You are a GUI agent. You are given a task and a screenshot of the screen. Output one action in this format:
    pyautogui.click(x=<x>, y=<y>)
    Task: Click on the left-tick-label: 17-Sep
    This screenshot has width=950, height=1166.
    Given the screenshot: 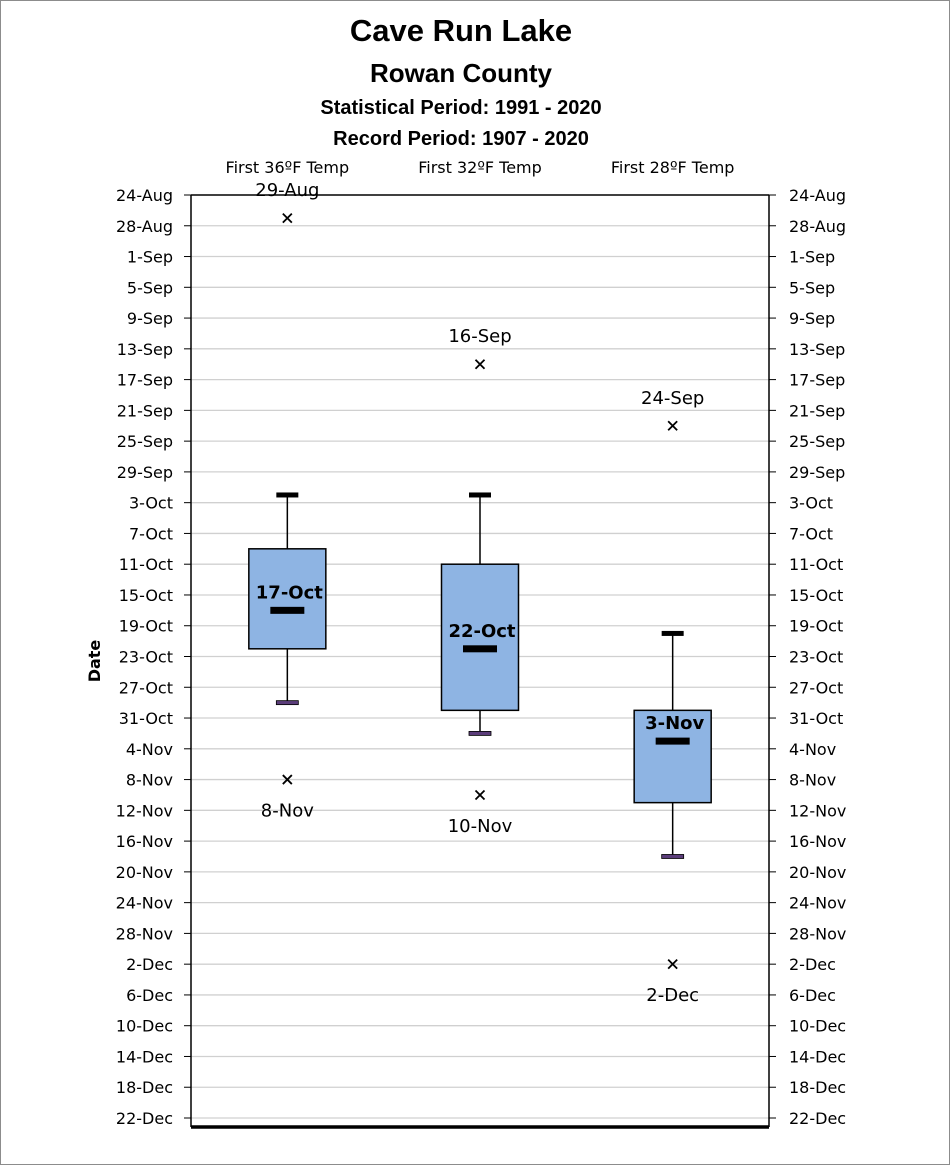 What is the action you would take?
    pyautogui.click(x=145, y=380)
    